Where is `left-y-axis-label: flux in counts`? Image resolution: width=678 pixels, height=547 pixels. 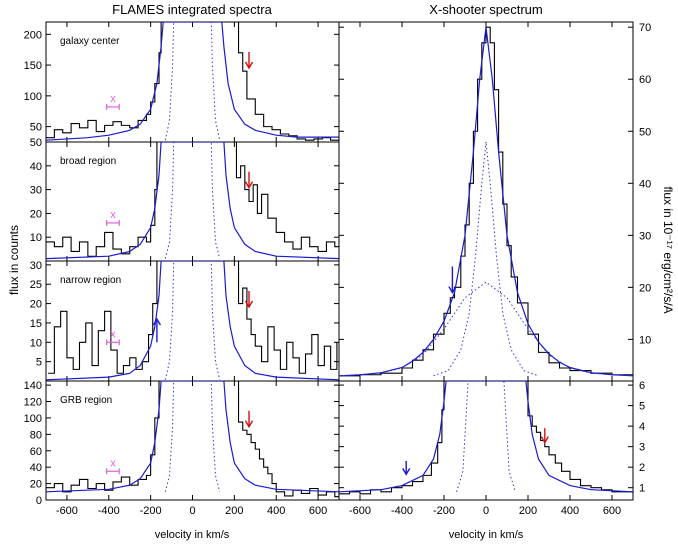
left-y-axis-label: flux in counts is located at coordinates (14, 260).